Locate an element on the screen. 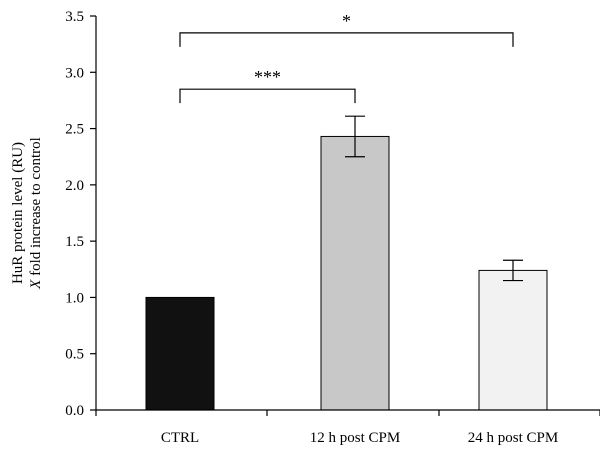 This screenshot has height=449, width=600. x-tick-label-12-h-post-cpm: 12 h post CPM is located at coordinates (355, 438).